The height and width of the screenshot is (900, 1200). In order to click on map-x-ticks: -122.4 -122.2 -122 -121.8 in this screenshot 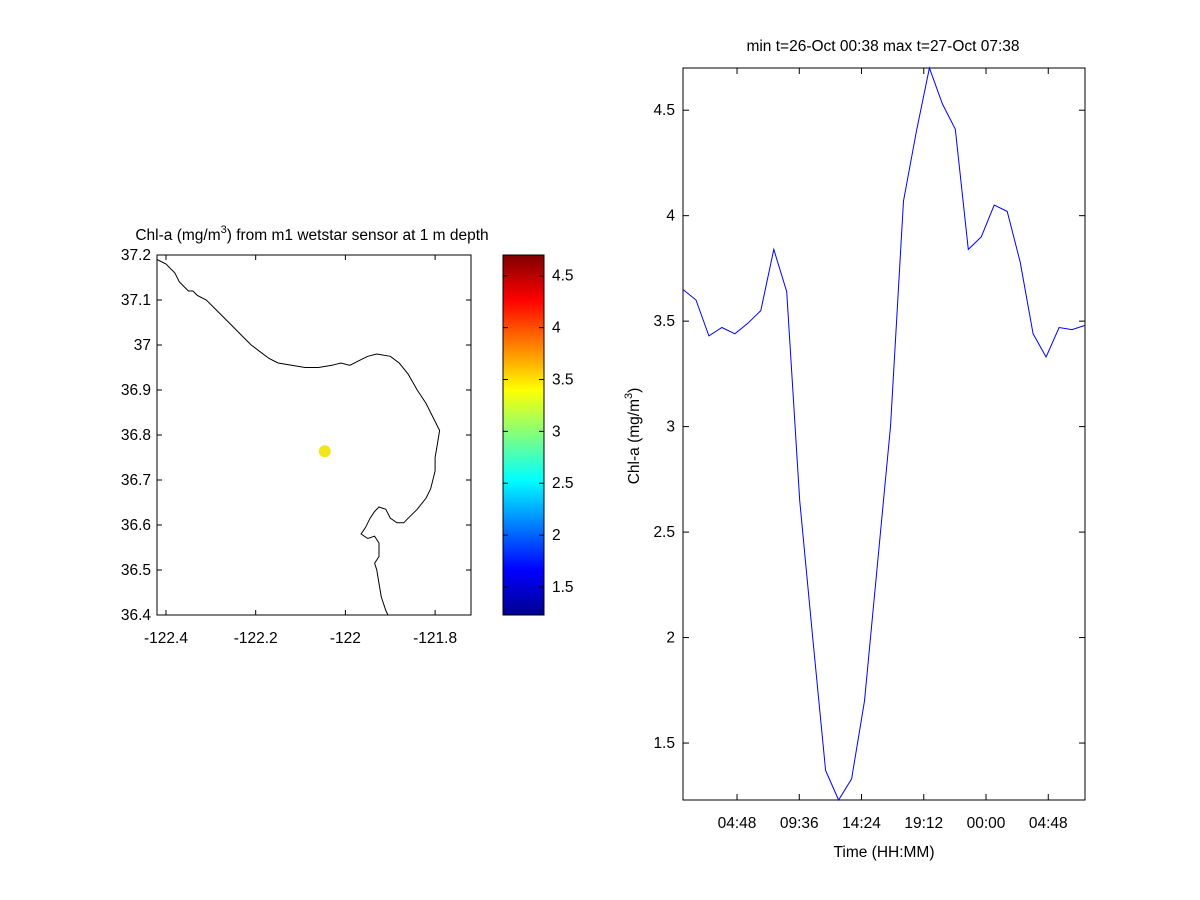, I will do `click(300, 451)`.